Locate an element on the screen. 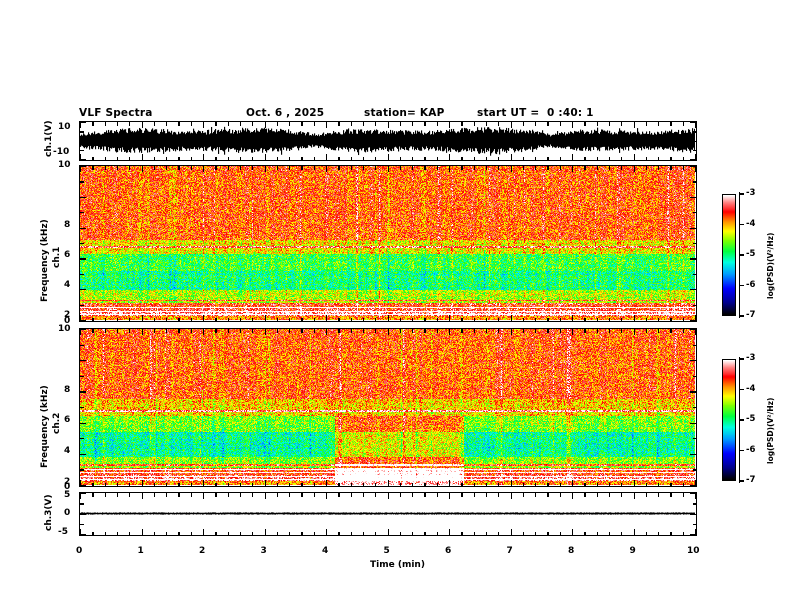 This screenshot has width=792, height=612. header-date: Oct. 6 , 2025 is located at coordinates (285, 113).